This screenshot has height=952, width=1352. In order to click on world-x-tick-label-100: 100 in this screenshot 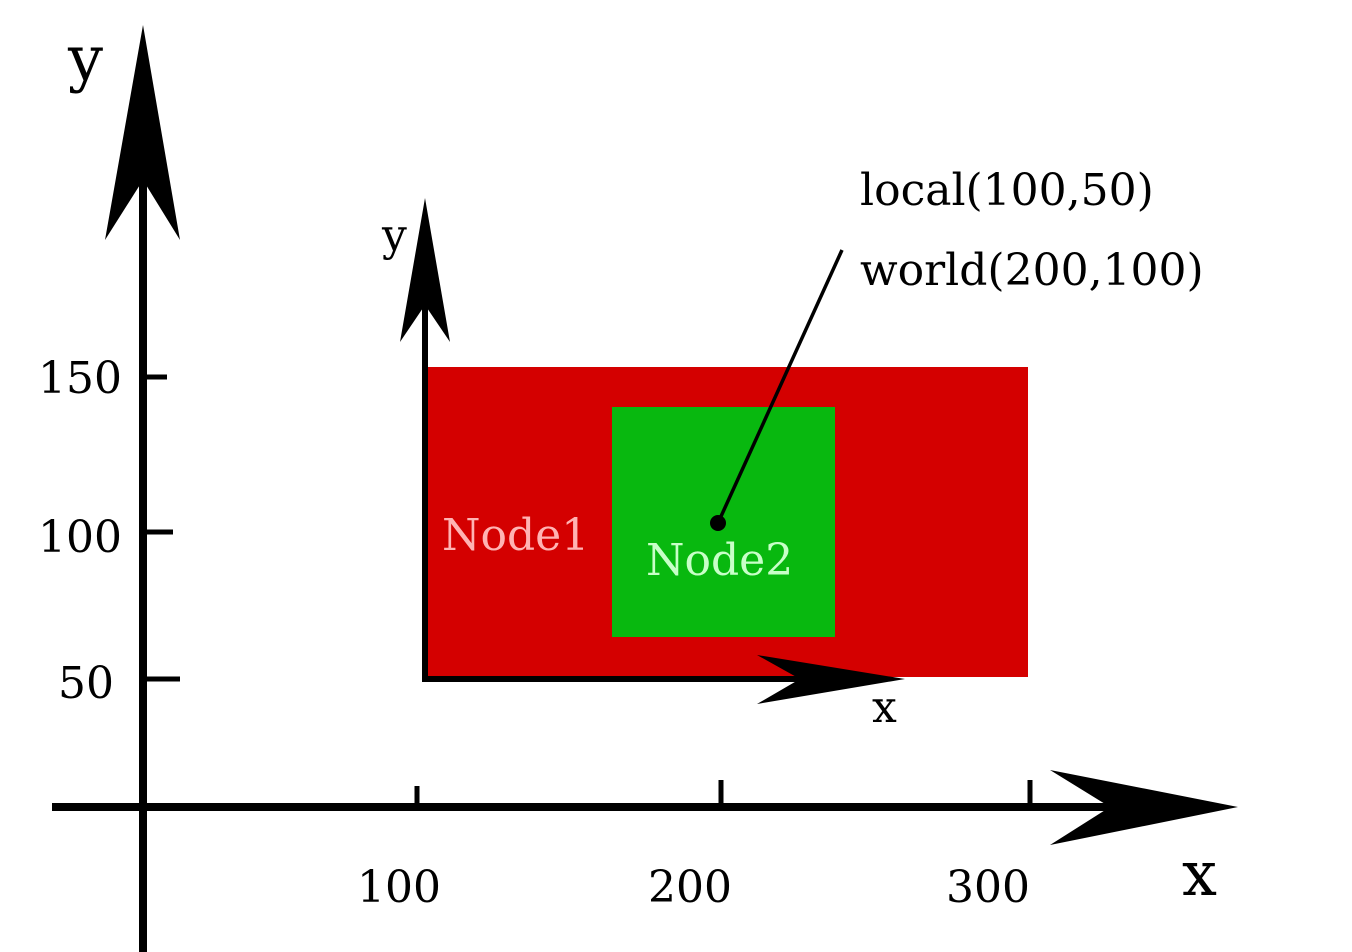, I will do `click(399, 887)`.